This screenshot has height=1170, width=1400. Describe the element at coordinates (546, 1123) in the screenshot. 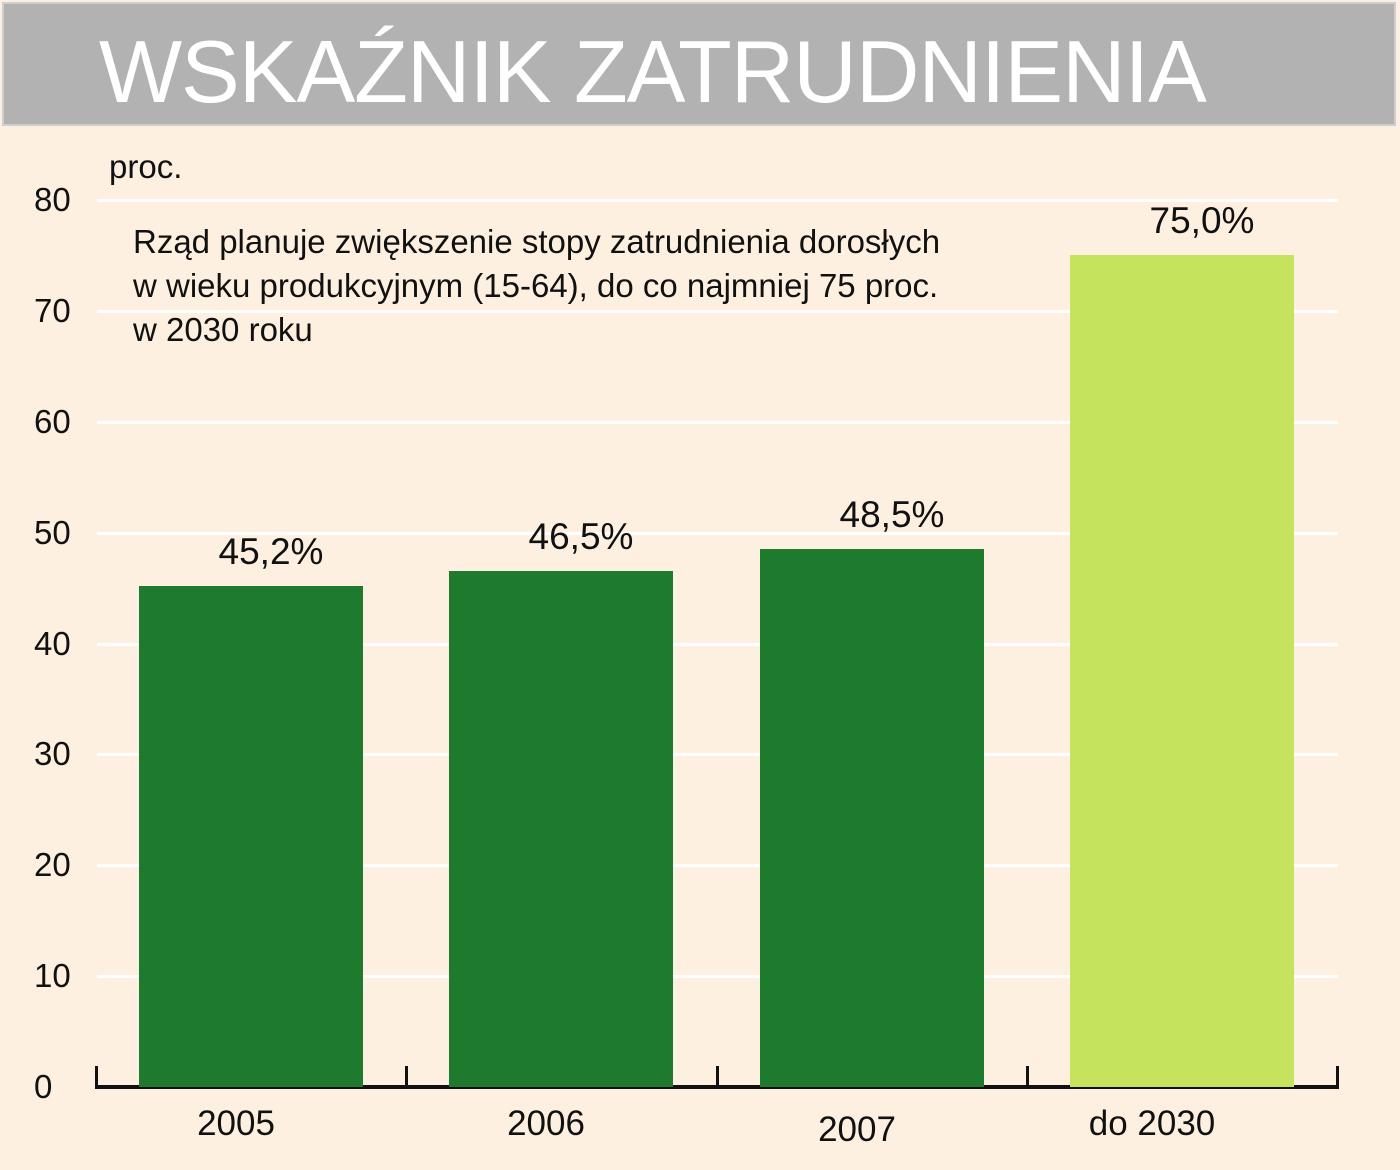

I see `x-category-label: 2006` at that location.